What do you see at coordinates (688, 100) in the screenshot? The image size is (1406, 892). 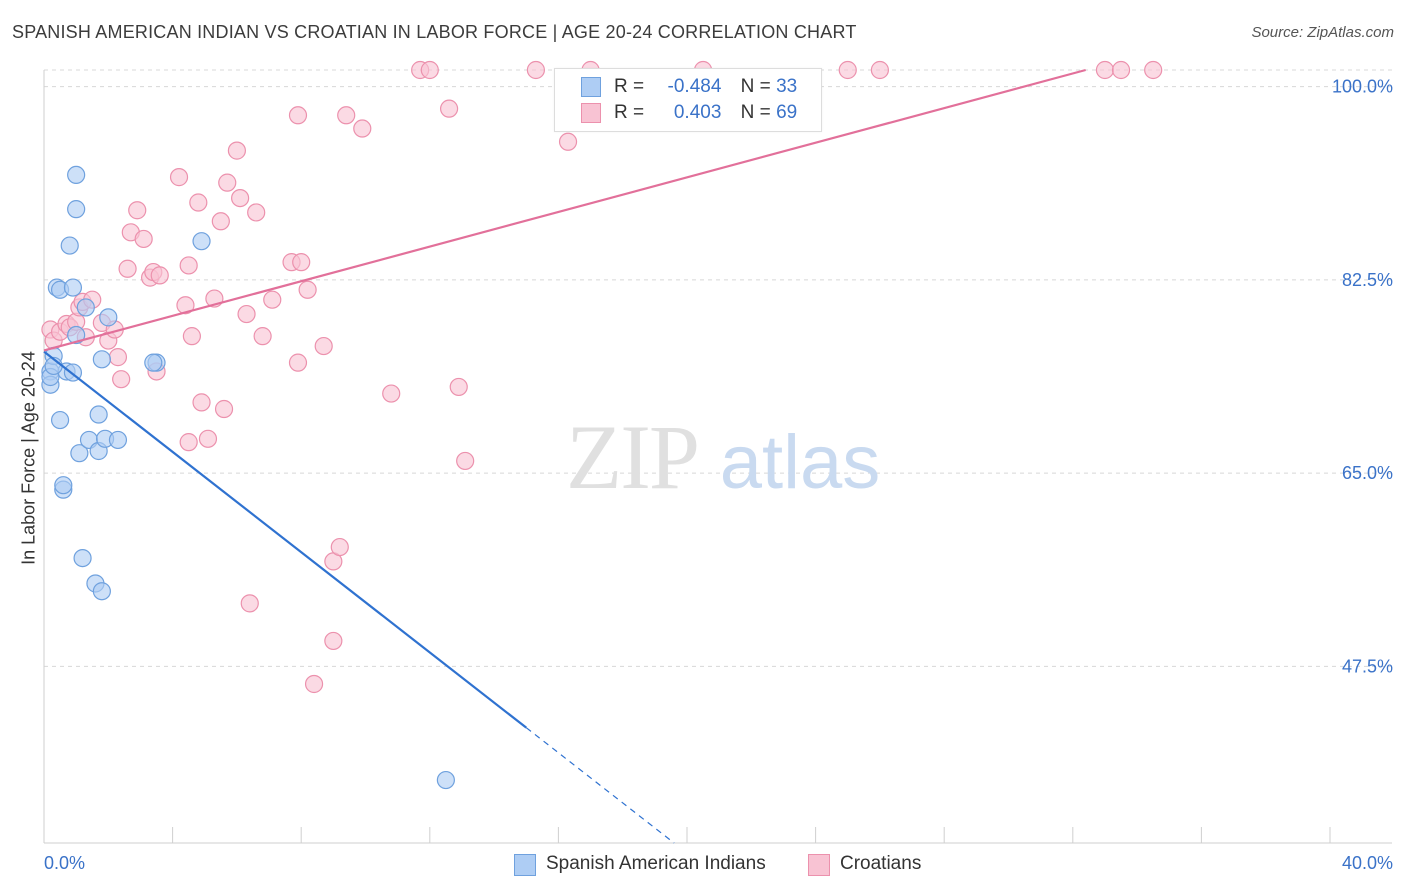 I see `stats-legend: R = -0.484 N = 33 R = 0.403 N = 69` at bounding box center [688, 100].